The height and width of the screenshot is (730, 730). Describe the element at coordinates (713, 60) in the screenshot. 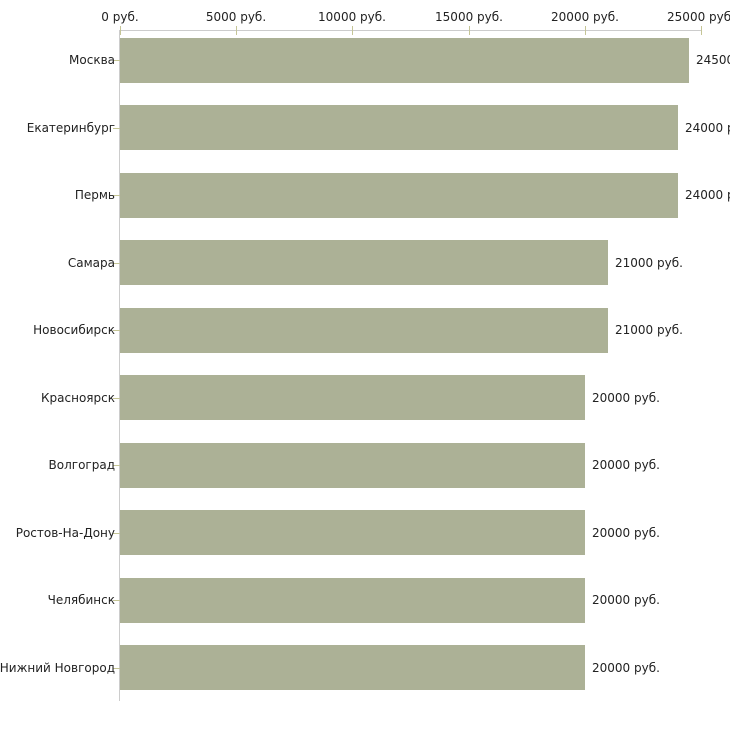

I see `value-label: 24500 руб.` at that location.